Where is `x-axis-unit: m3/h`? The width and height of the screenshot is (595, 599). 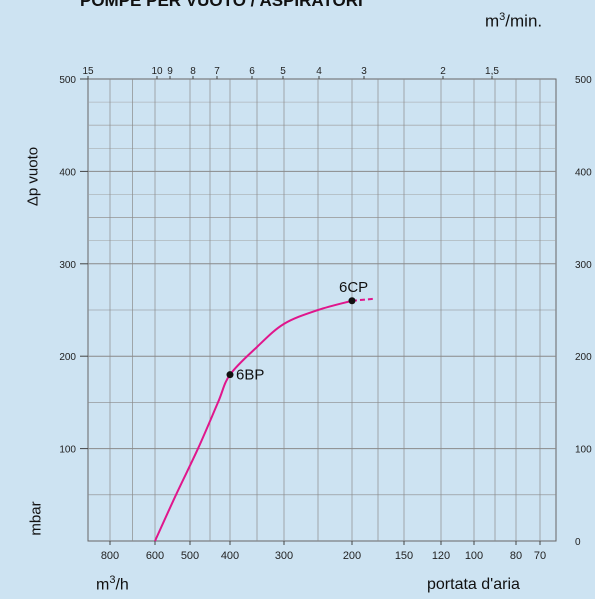 x-axis-unit: m3/h is located at coordinates (112, 584).